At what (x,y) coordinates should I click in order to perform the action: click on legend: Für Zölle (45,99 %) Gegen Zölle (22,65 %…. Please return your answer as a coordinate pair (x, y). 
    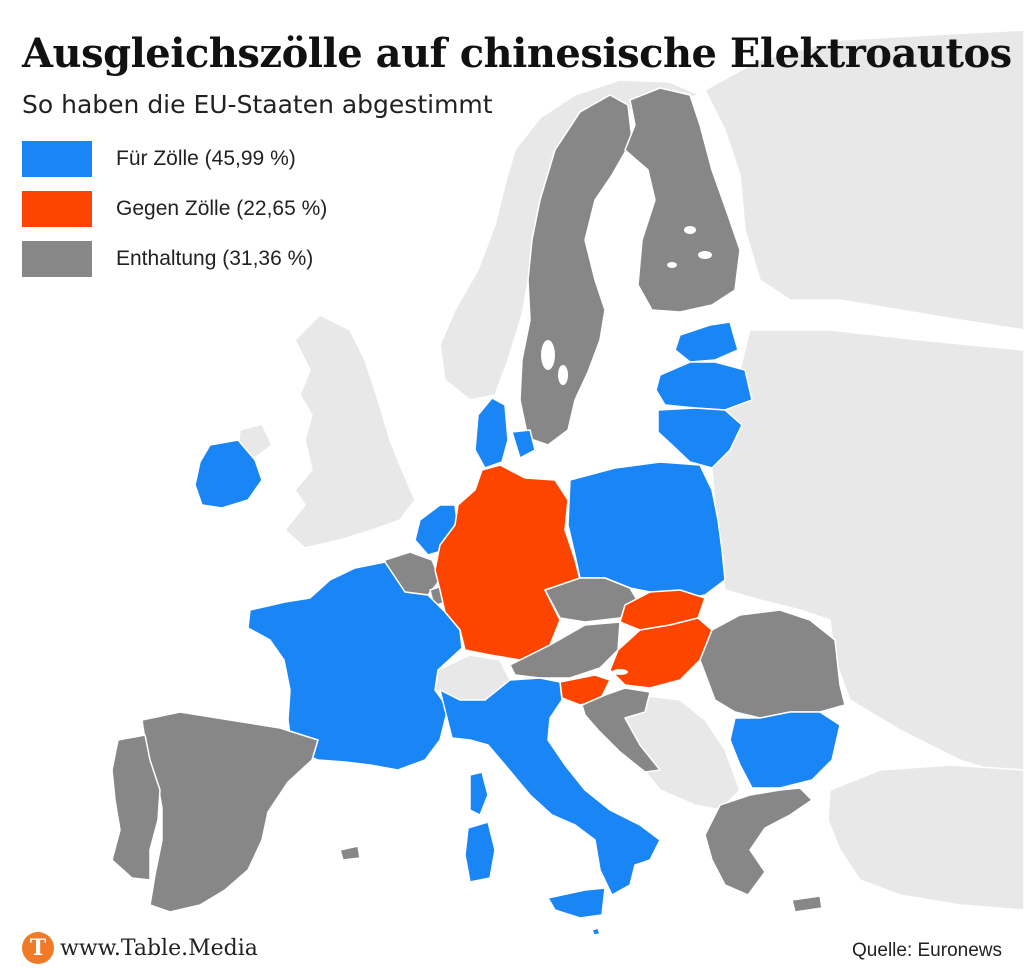
    Looking at the image, I should click on (174, 215).